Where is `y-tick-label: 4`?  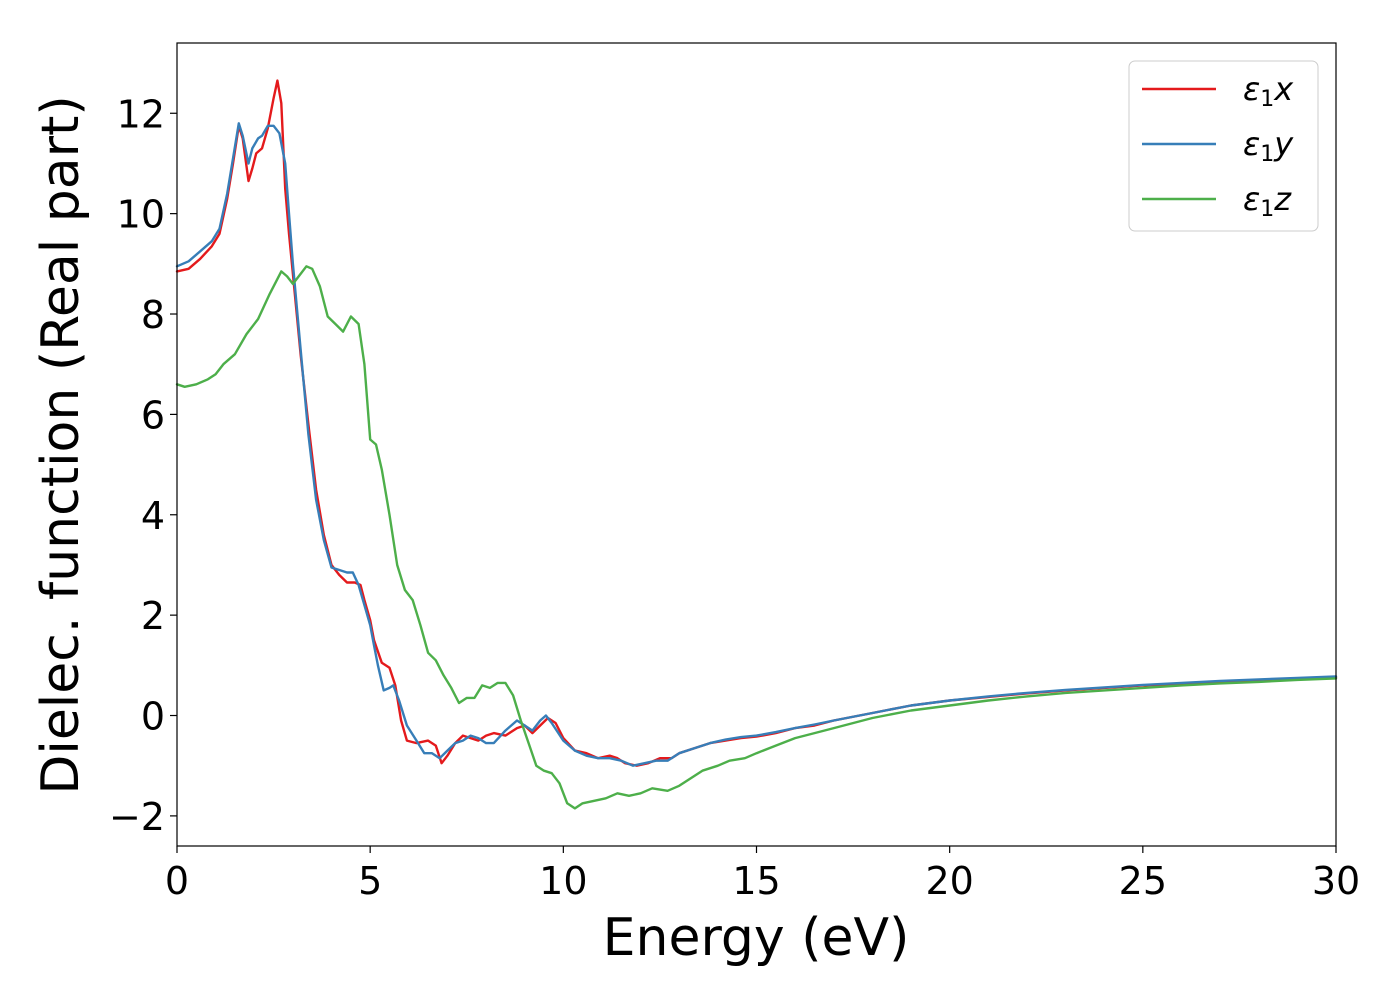
y-tick-label: 4 is located at coordinates (153, 516).